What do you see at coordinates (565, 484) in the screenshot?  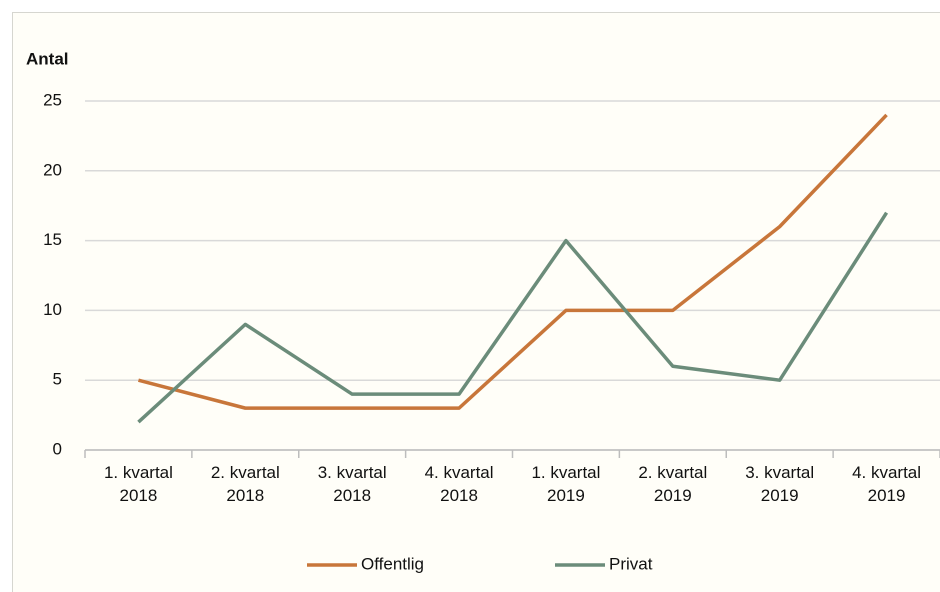 I see `x-tick-label: 1. kvartal 2019` at bounding box center [565, 484].